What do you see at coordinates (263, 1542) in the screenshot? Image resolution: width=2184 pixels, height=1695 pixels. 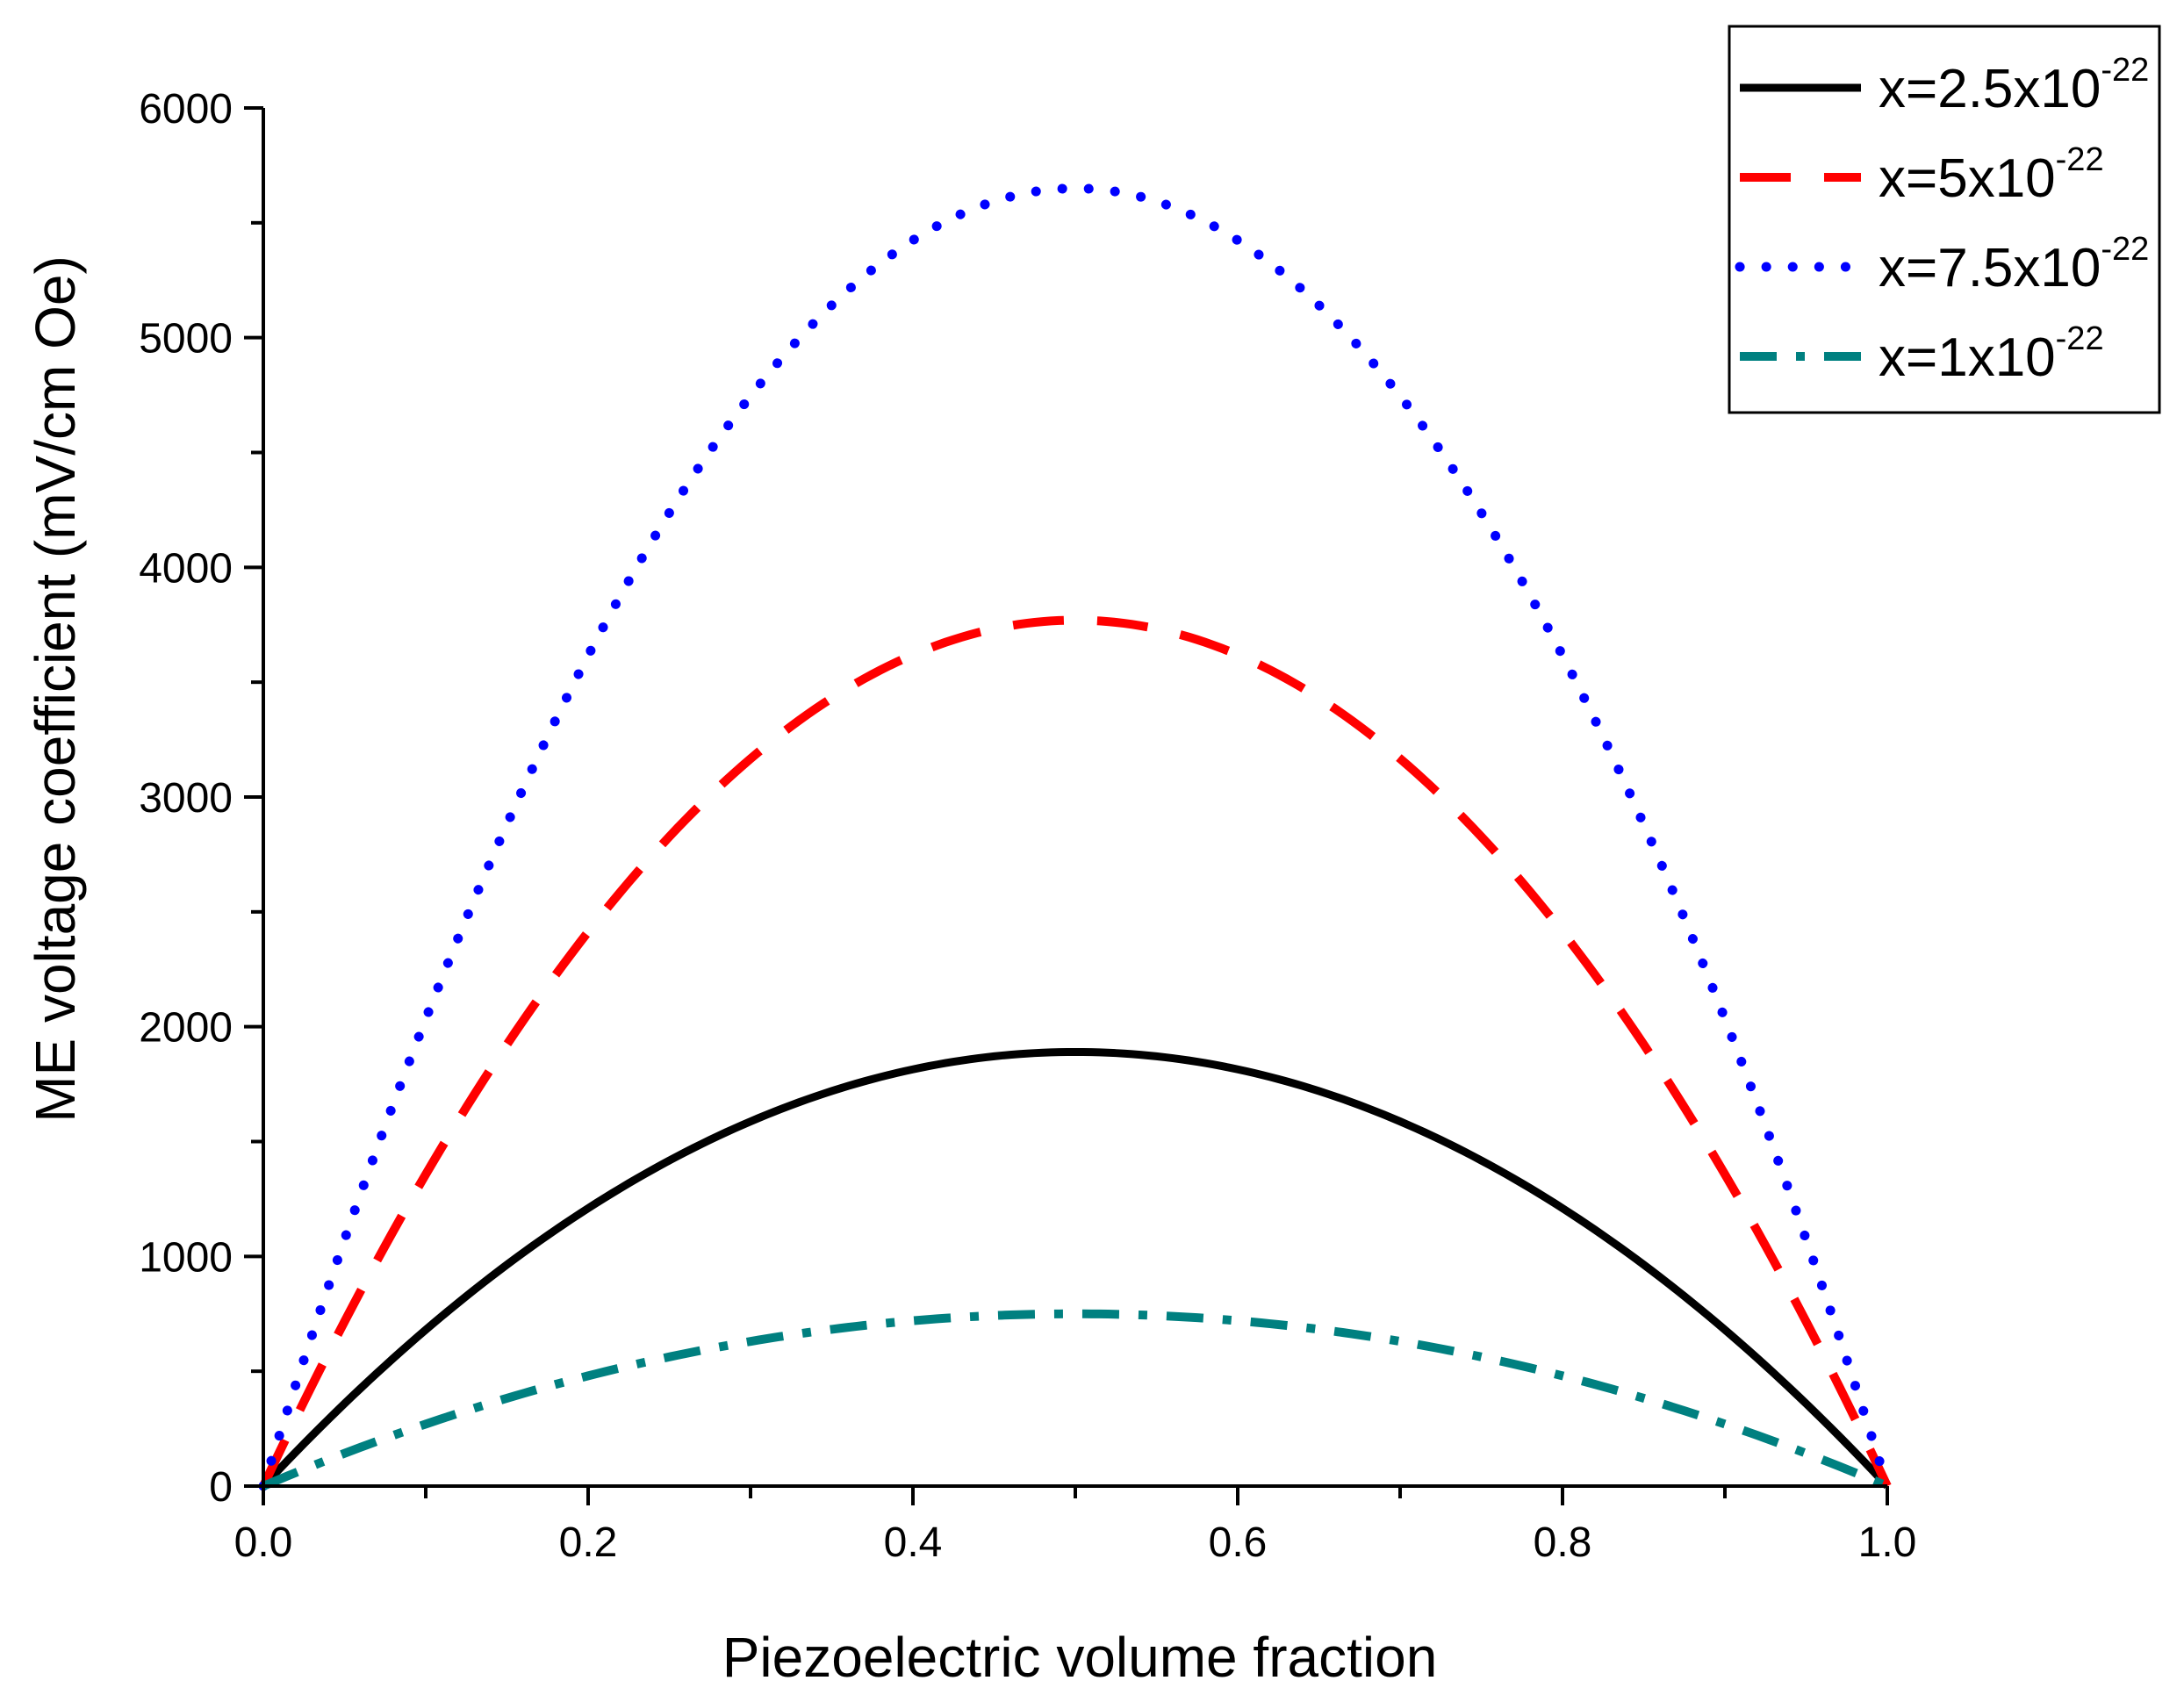 I see `x-tick-label: 0.0` at bounding box center [263, 1542].